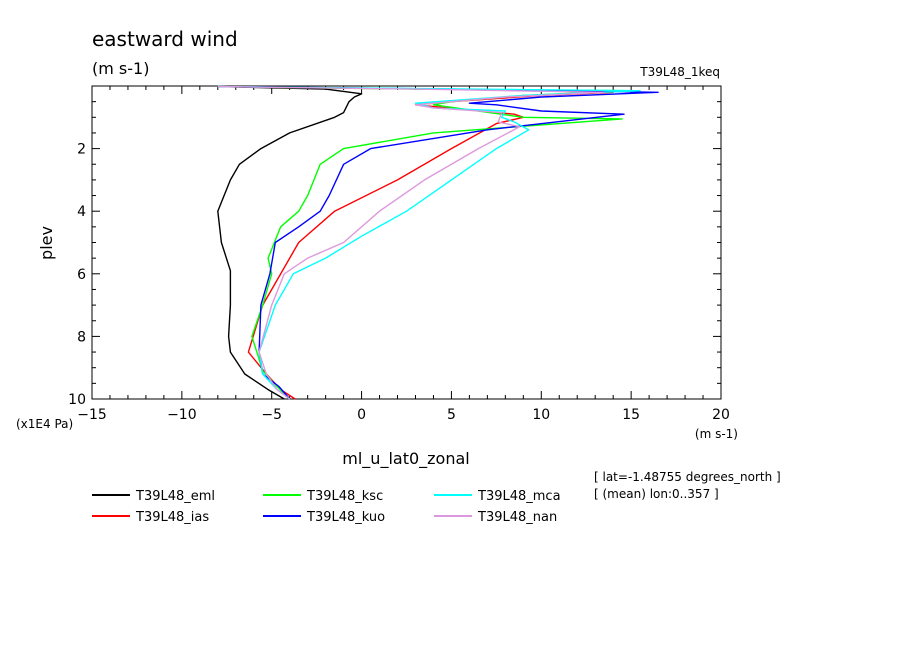  I want to click on x-tick-label: 10, so click(541, 415).